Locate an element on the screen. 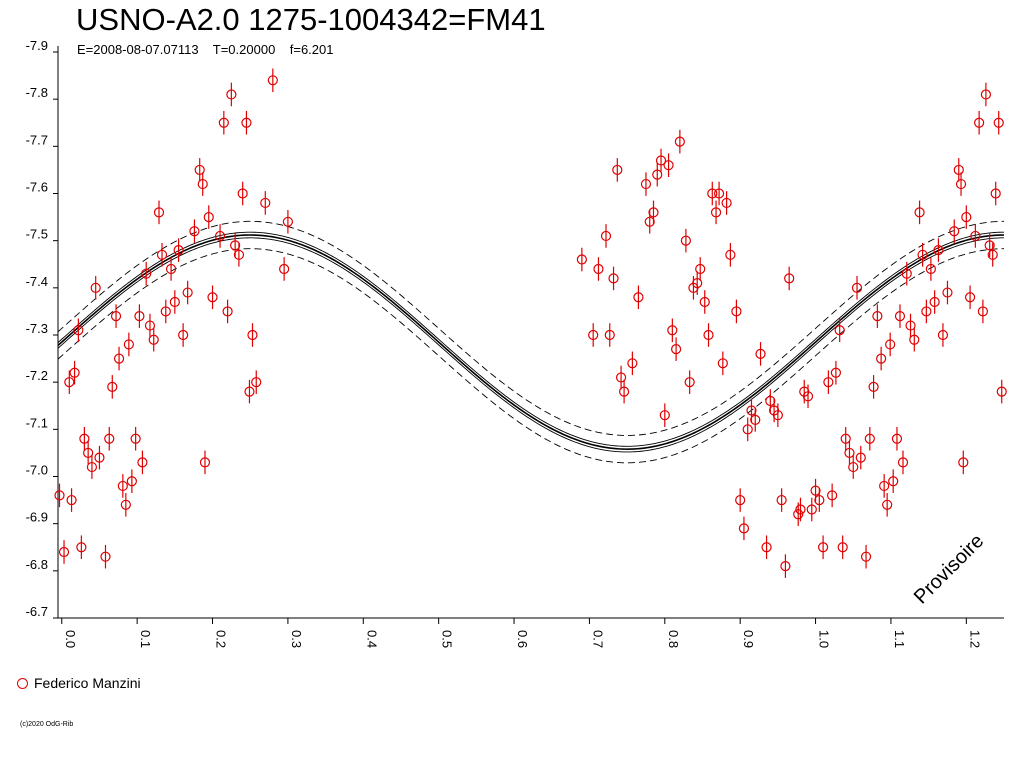 Image resolution: width=1024 pixels, height=768 pixels. legend-marker-icon is located at coordinates (22, 683).